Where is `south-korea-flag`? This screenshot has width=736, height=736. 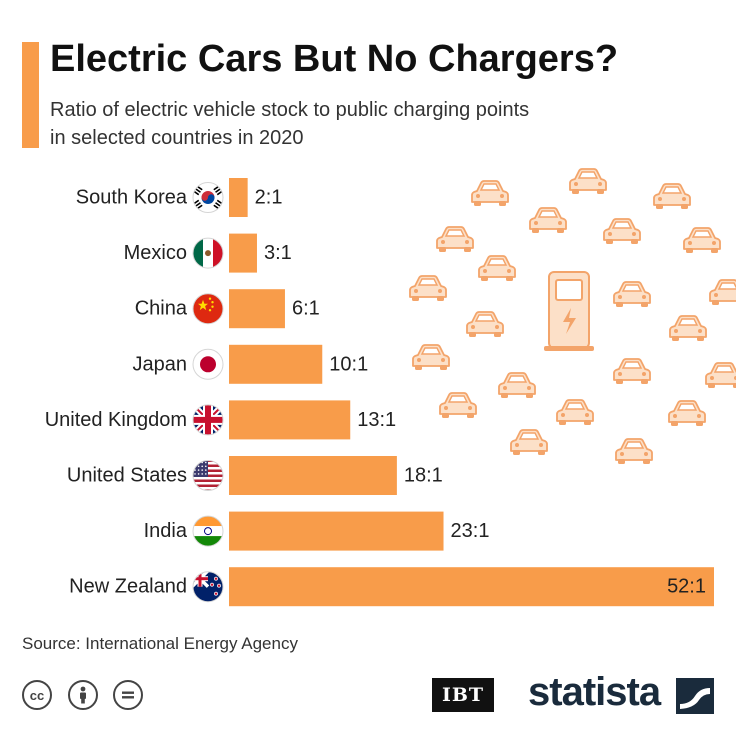 south-korea-flag is located at coordinates (208, 197).